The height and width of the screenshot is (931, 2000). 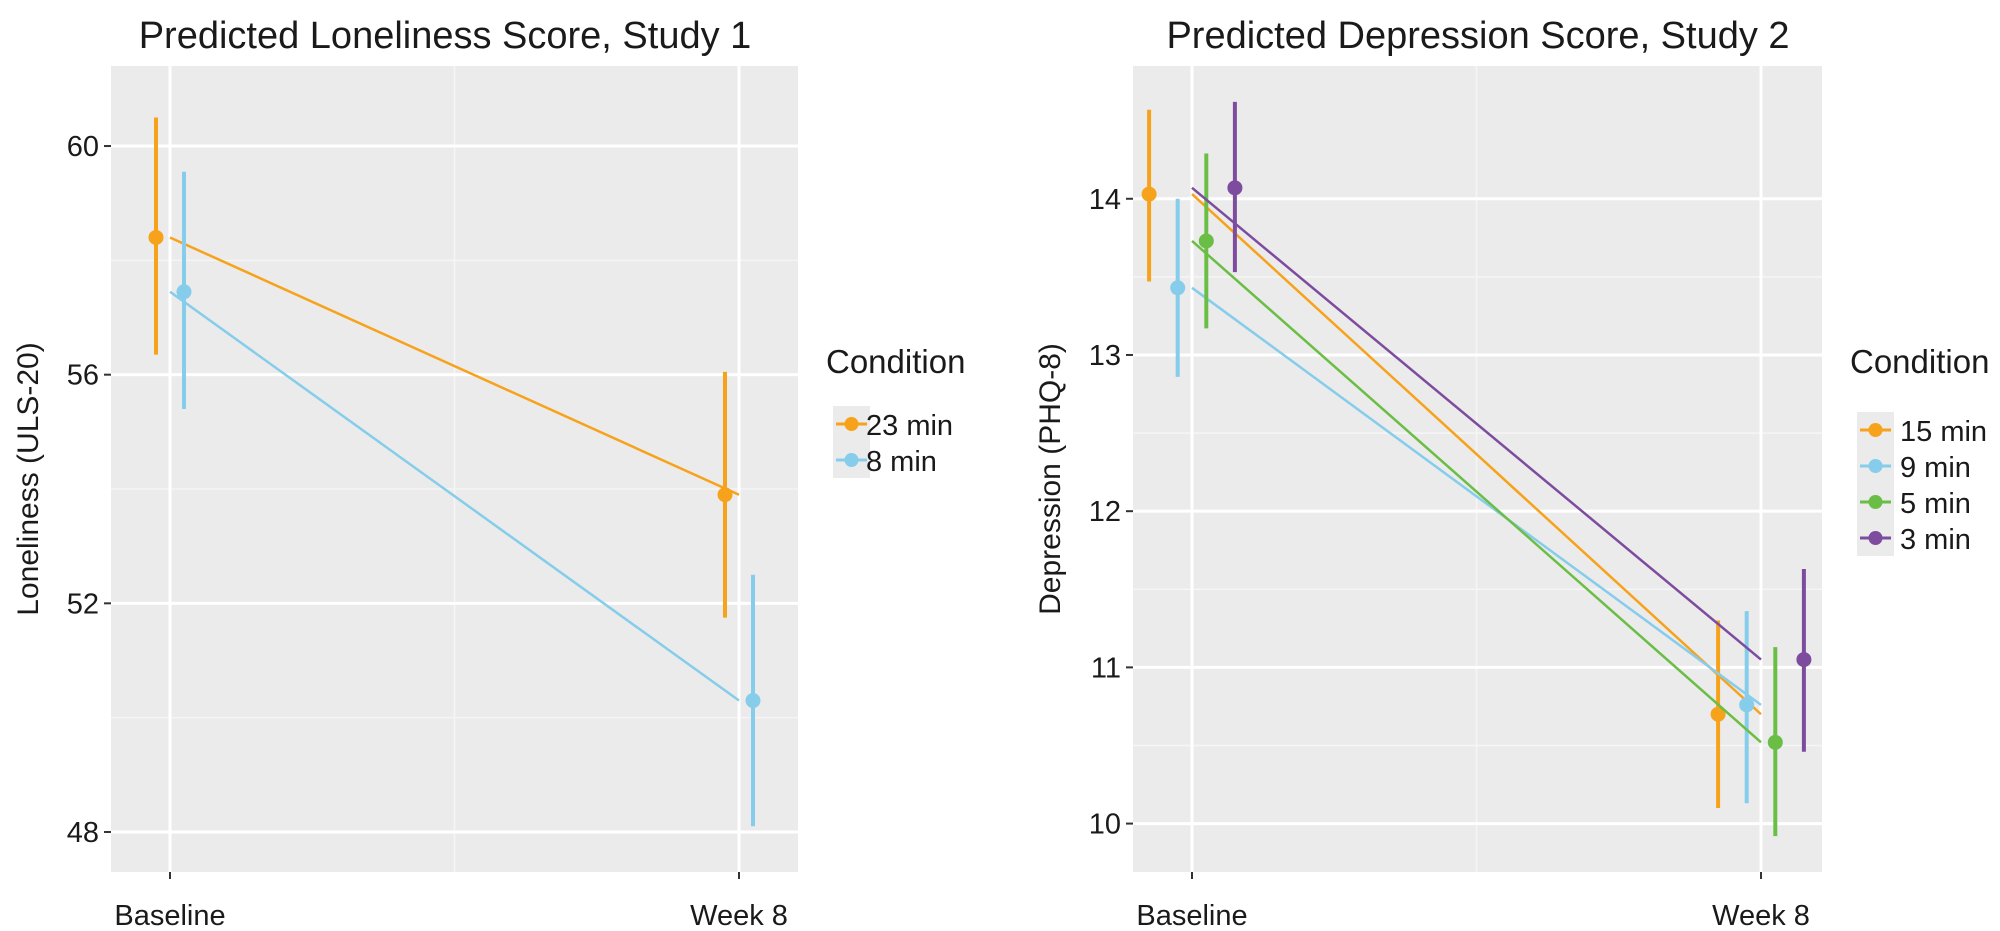 I want to click on legend-item: 3 min, so click(x=1915, y=540).